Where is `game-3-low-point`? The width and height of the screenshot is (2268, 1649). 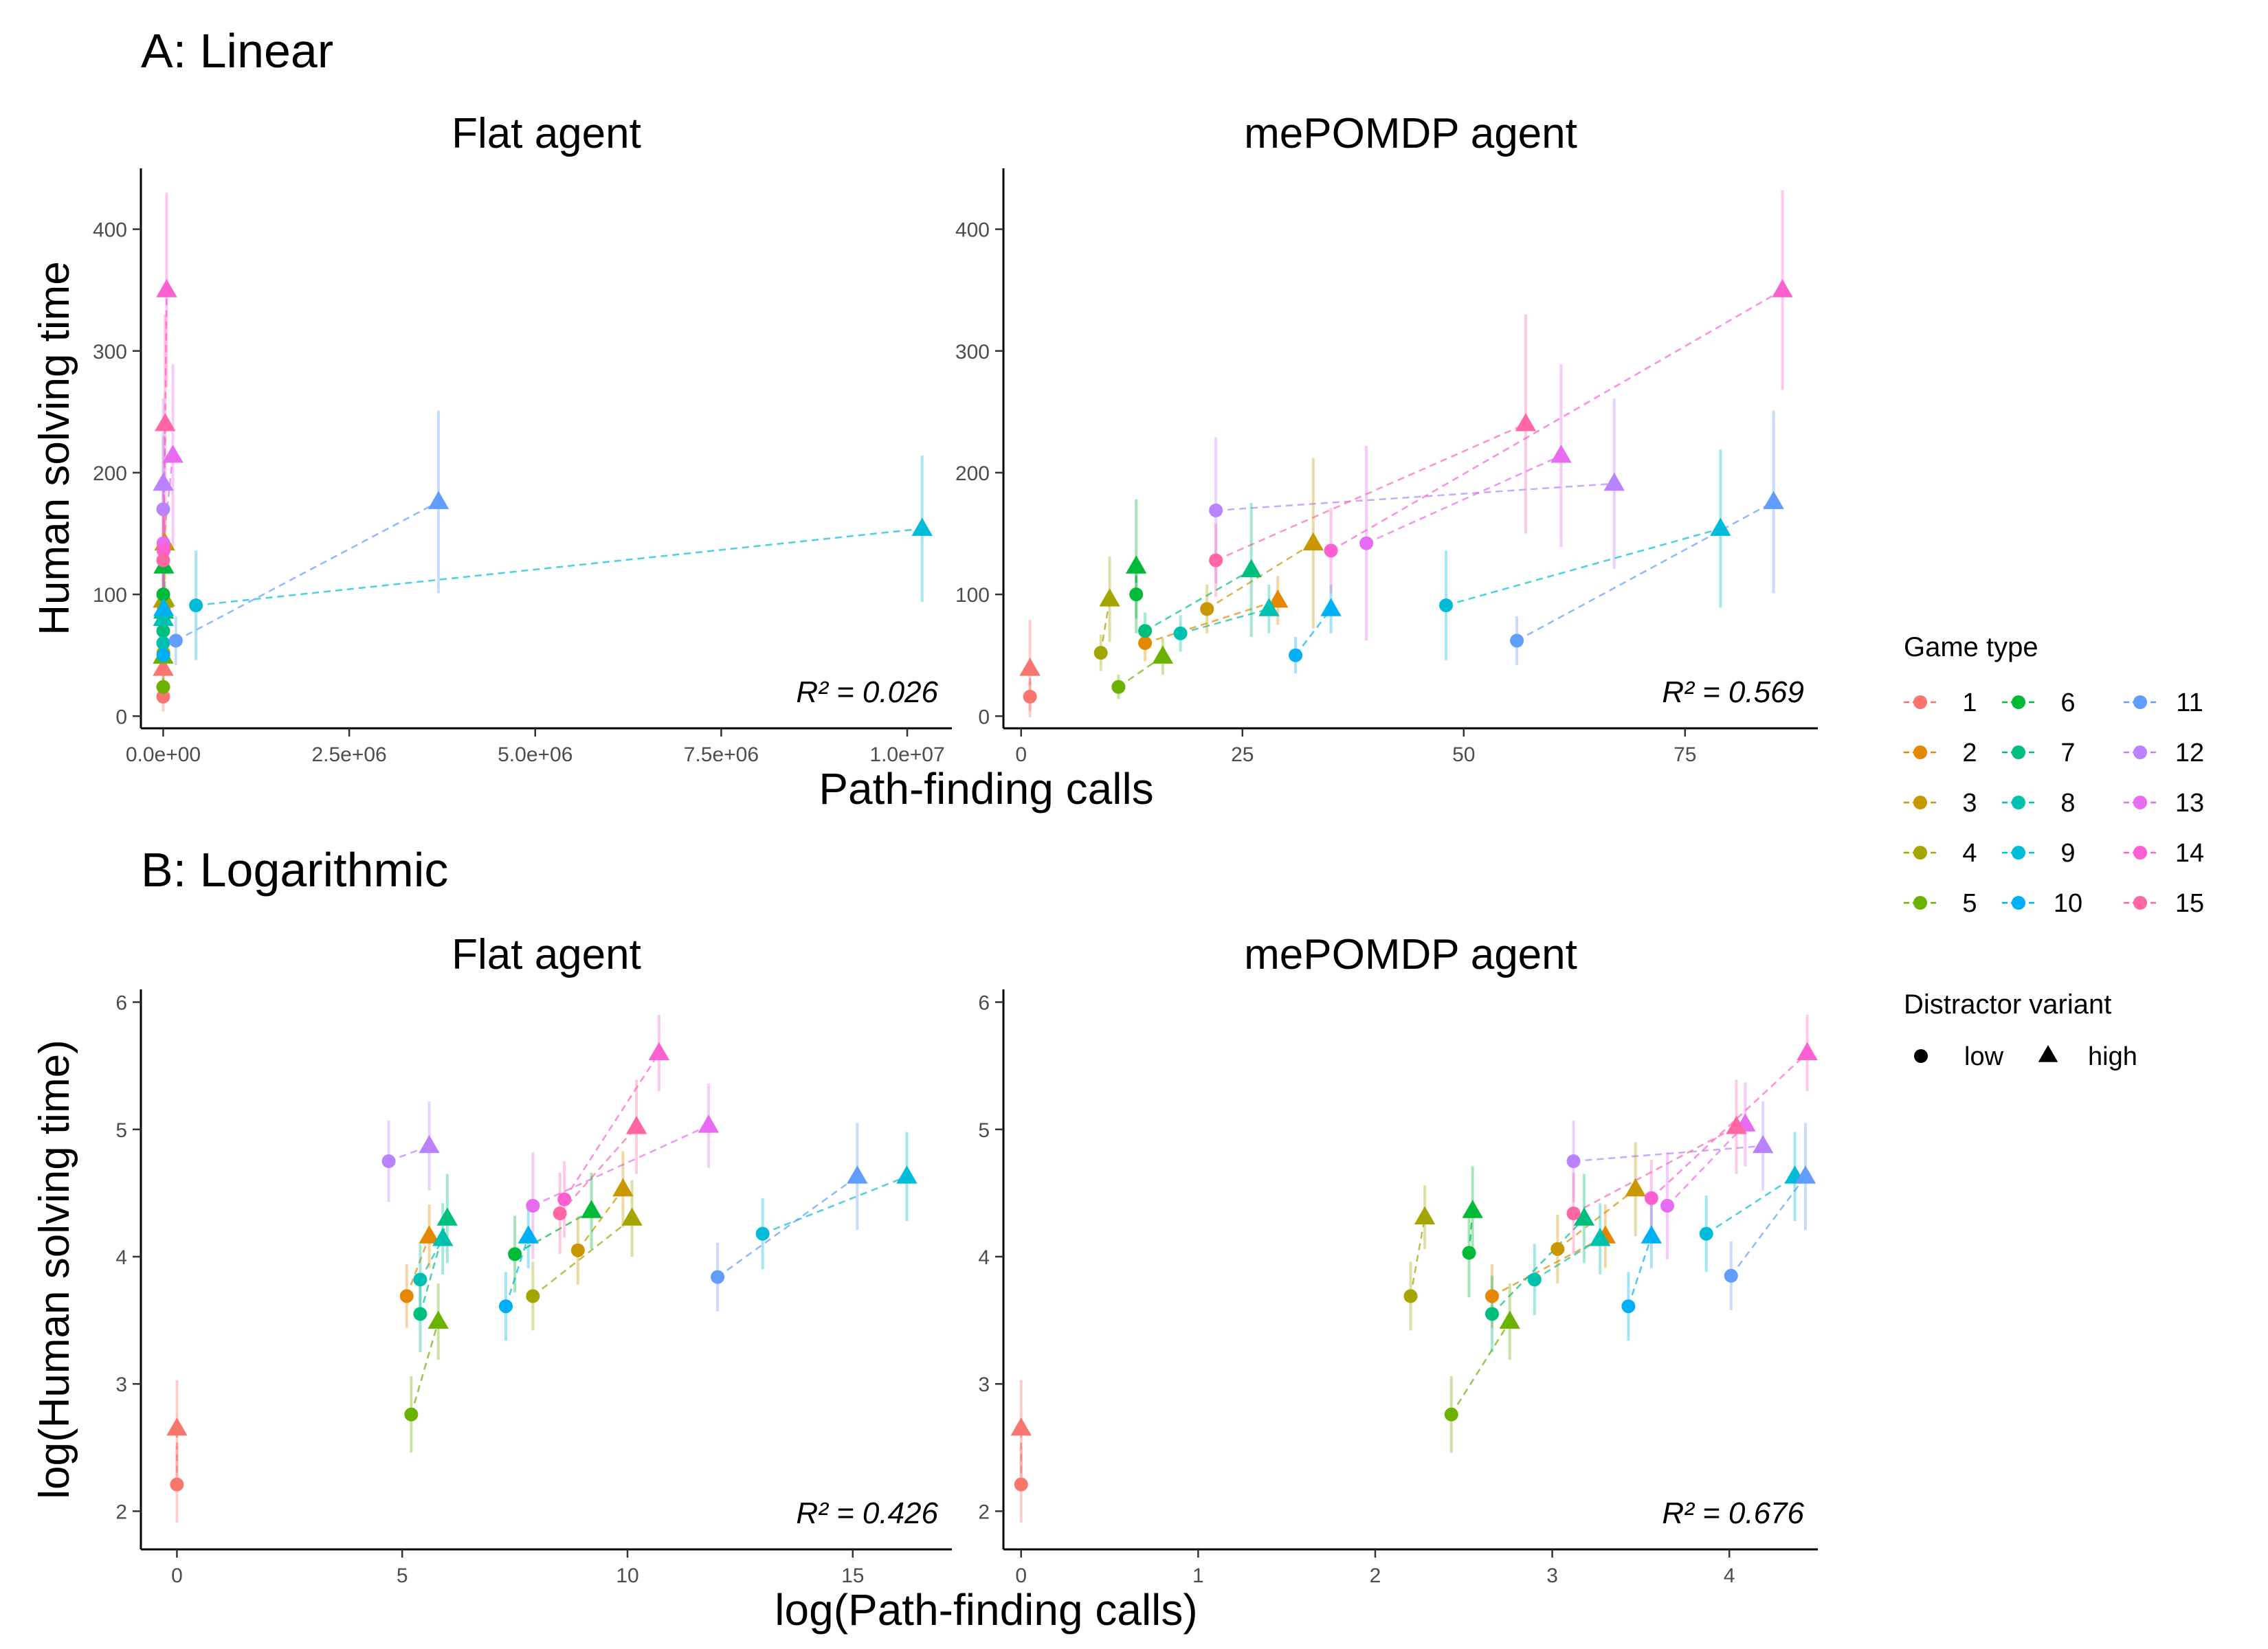 game-3-low-point is located at coordinates (1558, 1249).